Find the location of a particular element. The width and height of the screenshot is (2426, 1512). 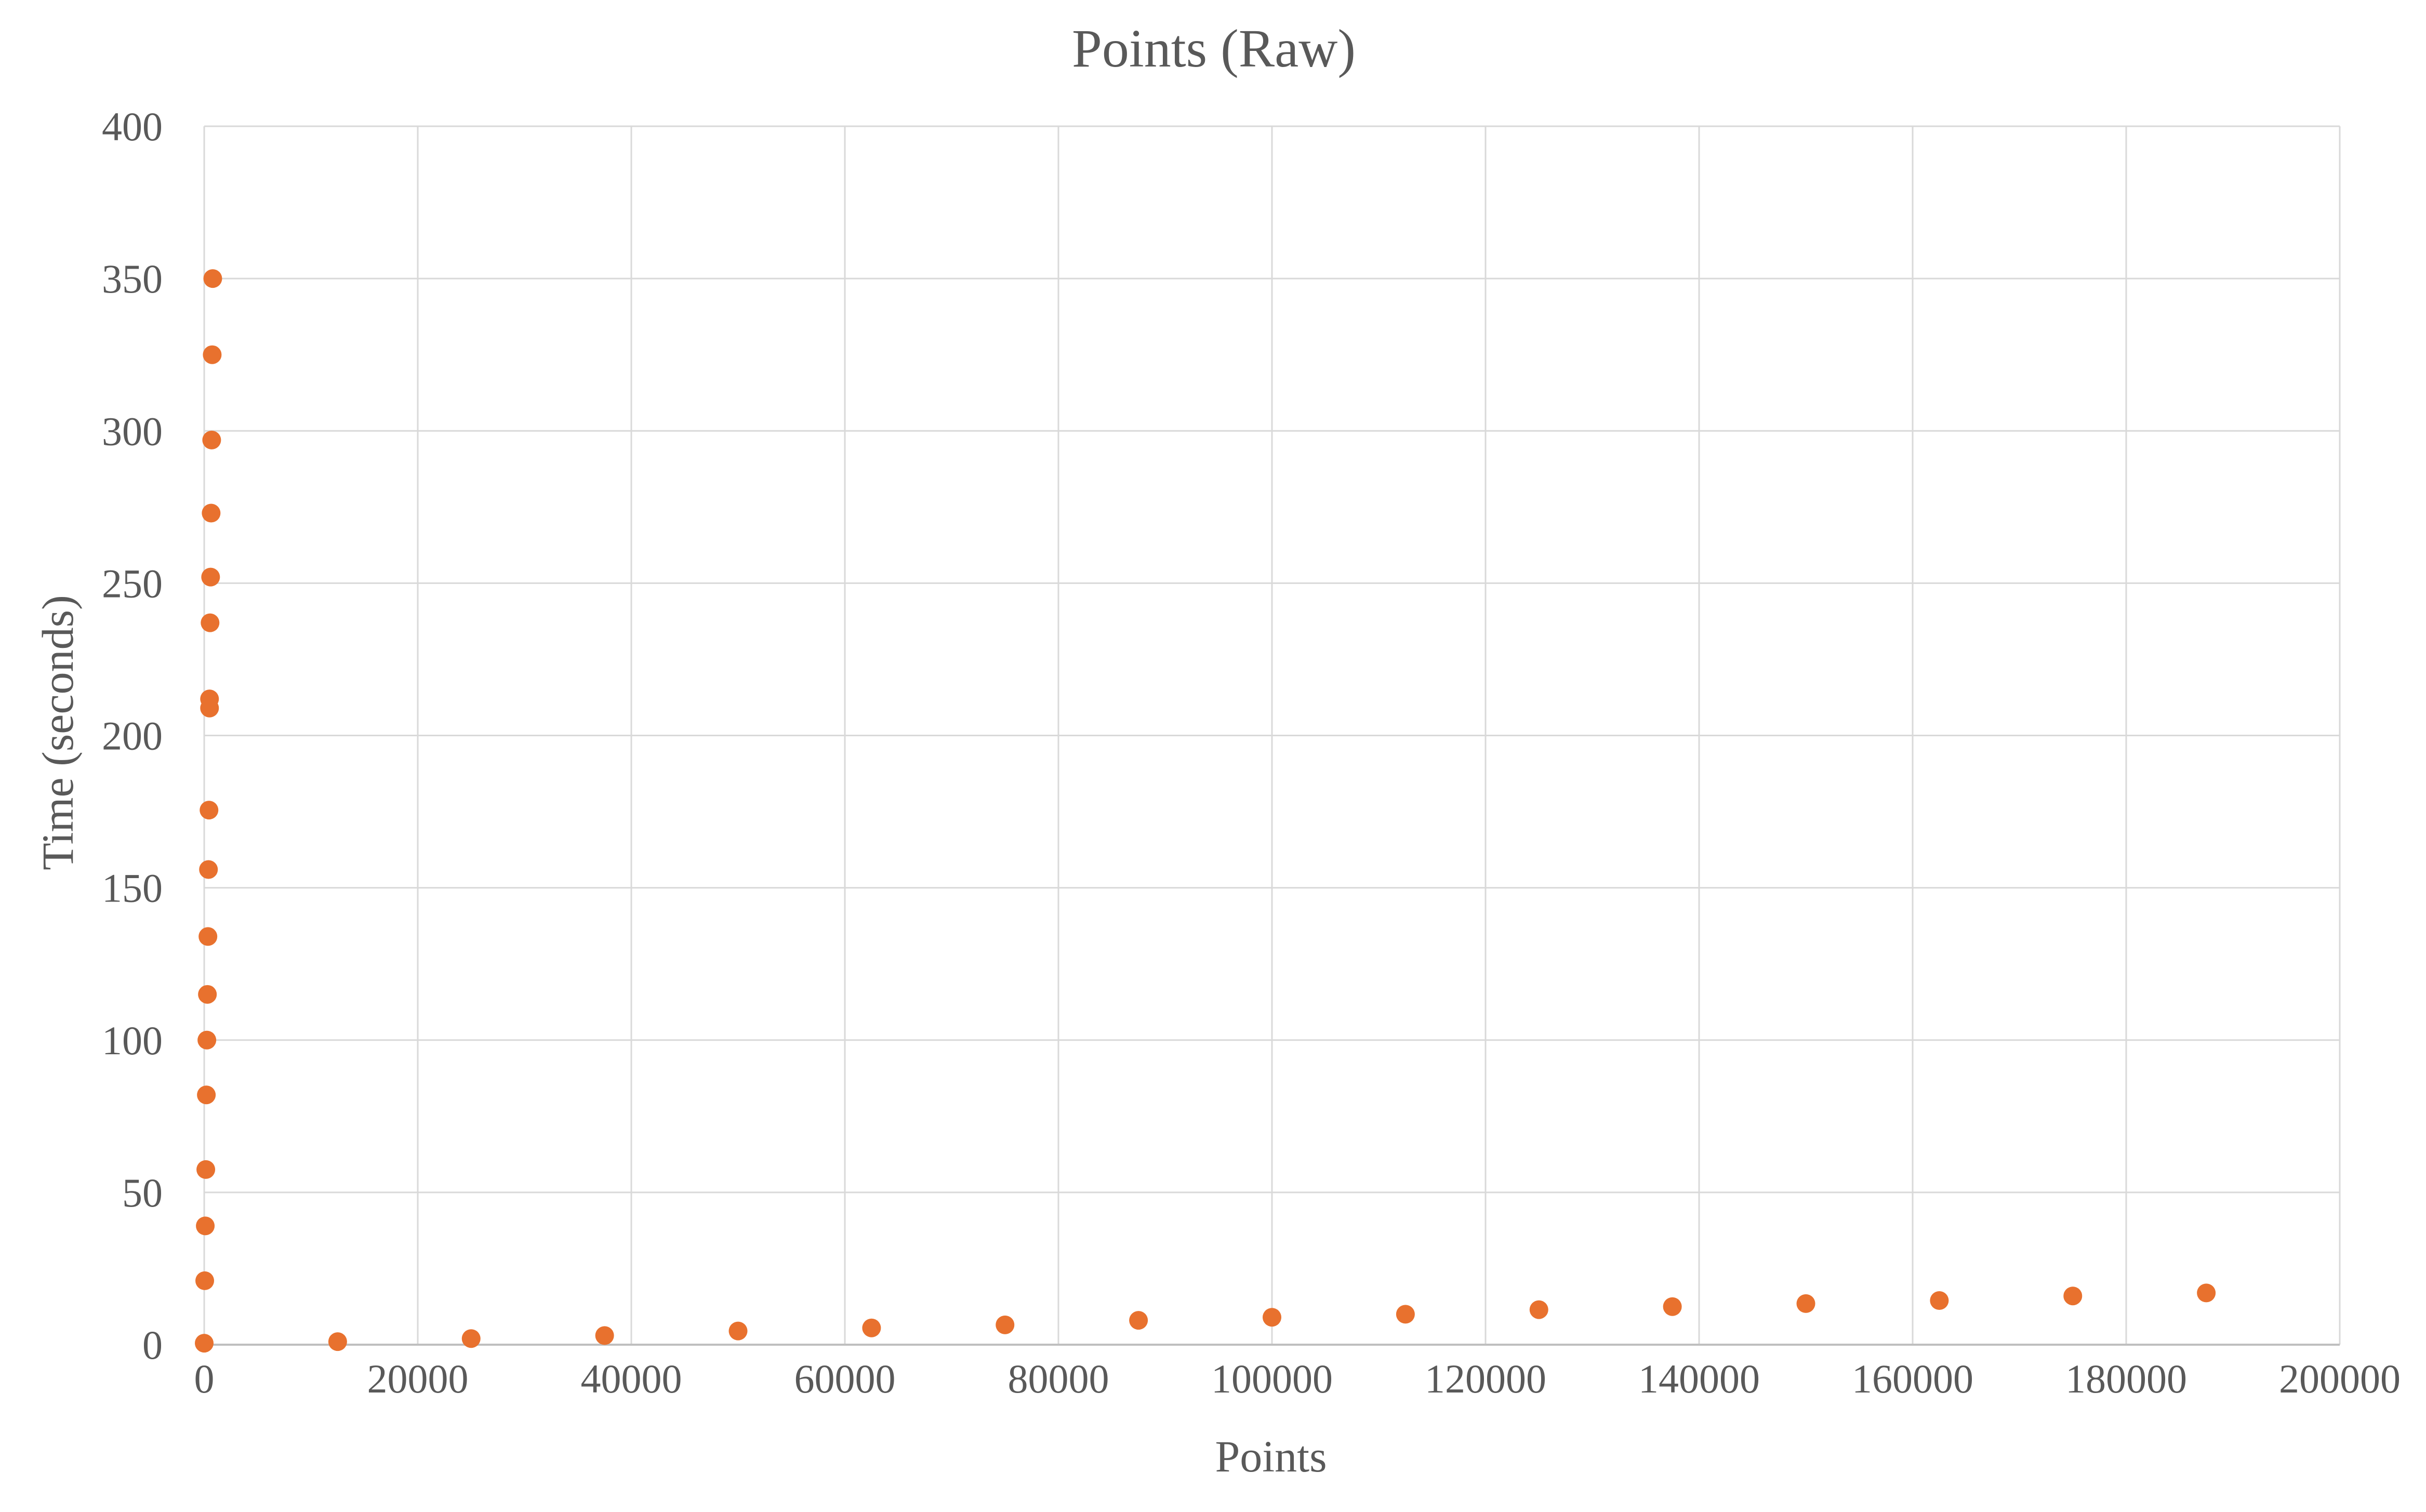

x-tick-label: 60000 is located at coordinates (845, 1378).